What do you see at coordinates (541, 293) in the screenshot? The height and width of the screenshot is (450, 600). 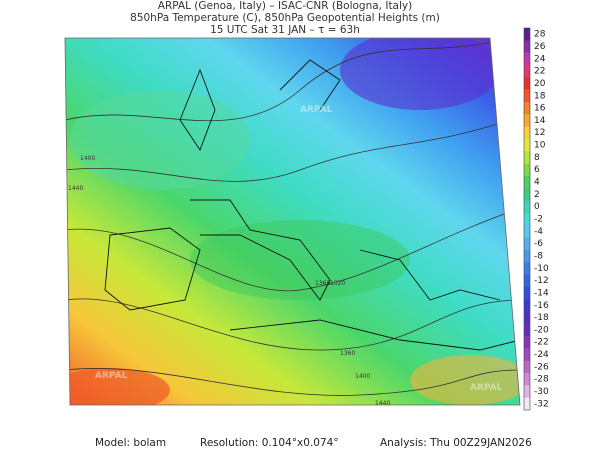 I see `colorbar-label: -14` at bounding box center [541, 293].